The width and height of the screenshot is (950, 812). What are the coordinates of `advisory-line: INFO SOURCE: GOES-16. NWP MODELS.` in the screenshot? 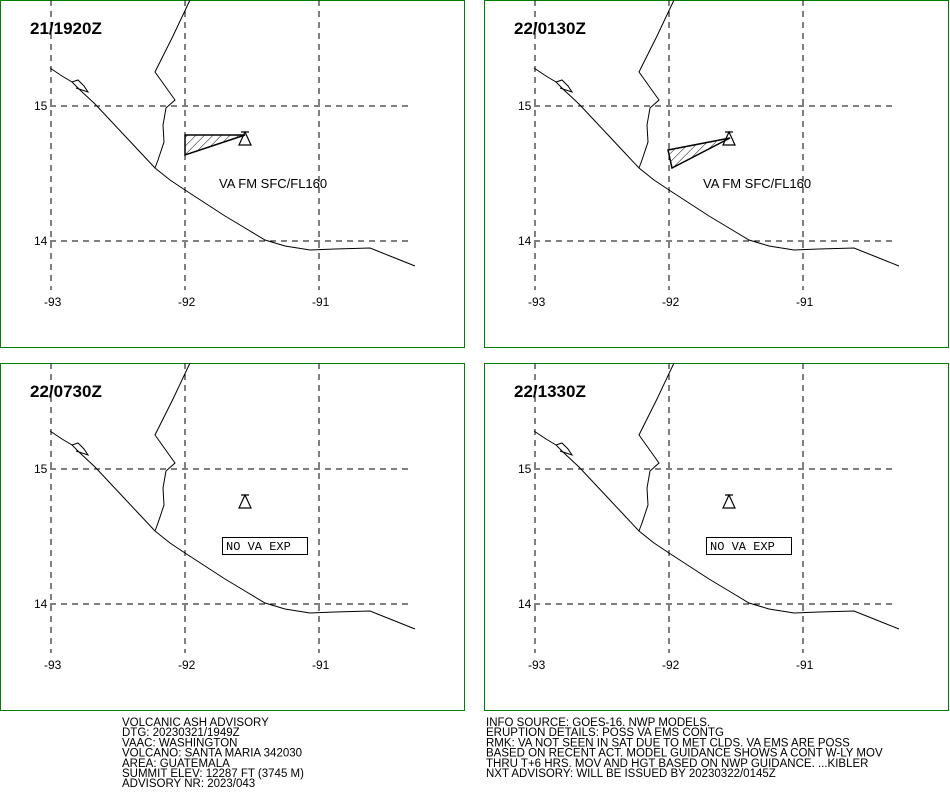 It's located at (598, 723).